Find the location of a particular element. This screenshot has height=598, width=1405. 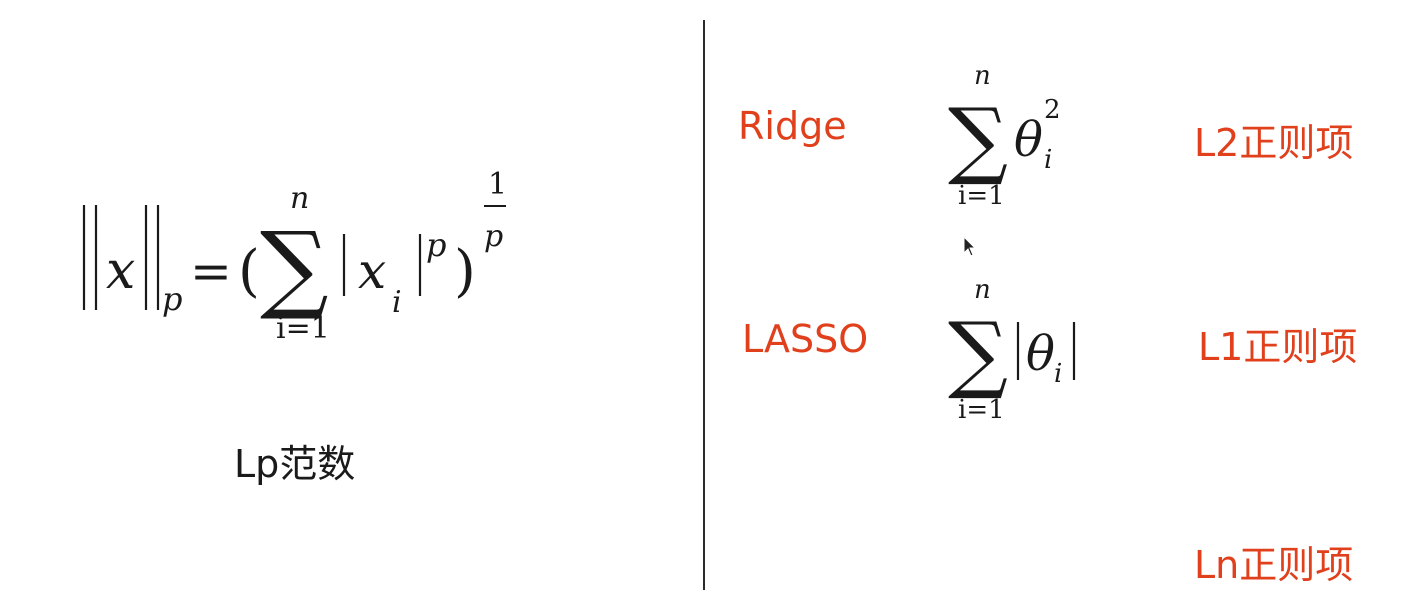

l1-regularizer-label: L1正则项 is located at coordinates (1278, 347).